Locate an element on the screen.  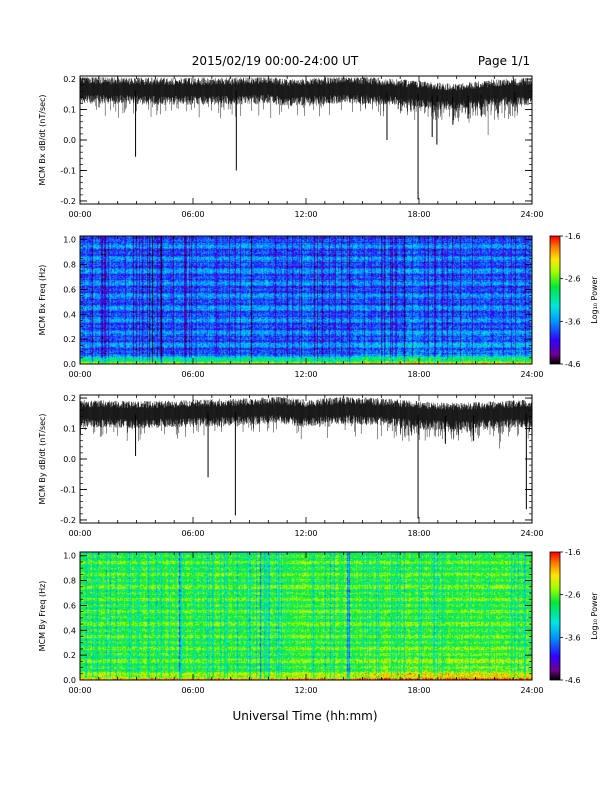
header-date-range: 2015/02/19 00:00-24:00 UT is located at coordinates (275, 61).